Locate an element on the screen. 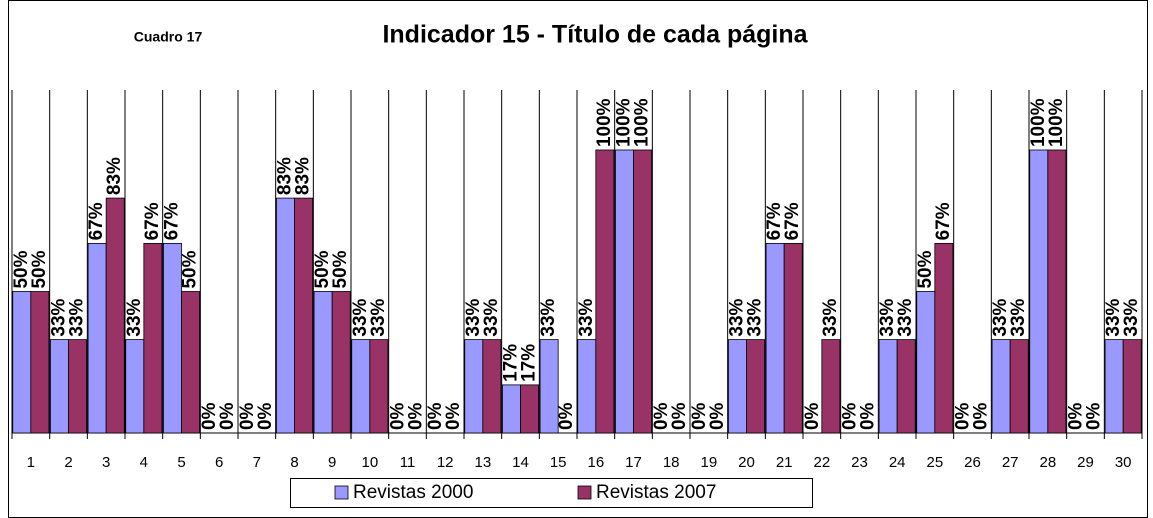 This screenshot has height=518, width=1153. x-tick-label: 24 is located at coordinates (897, 462).